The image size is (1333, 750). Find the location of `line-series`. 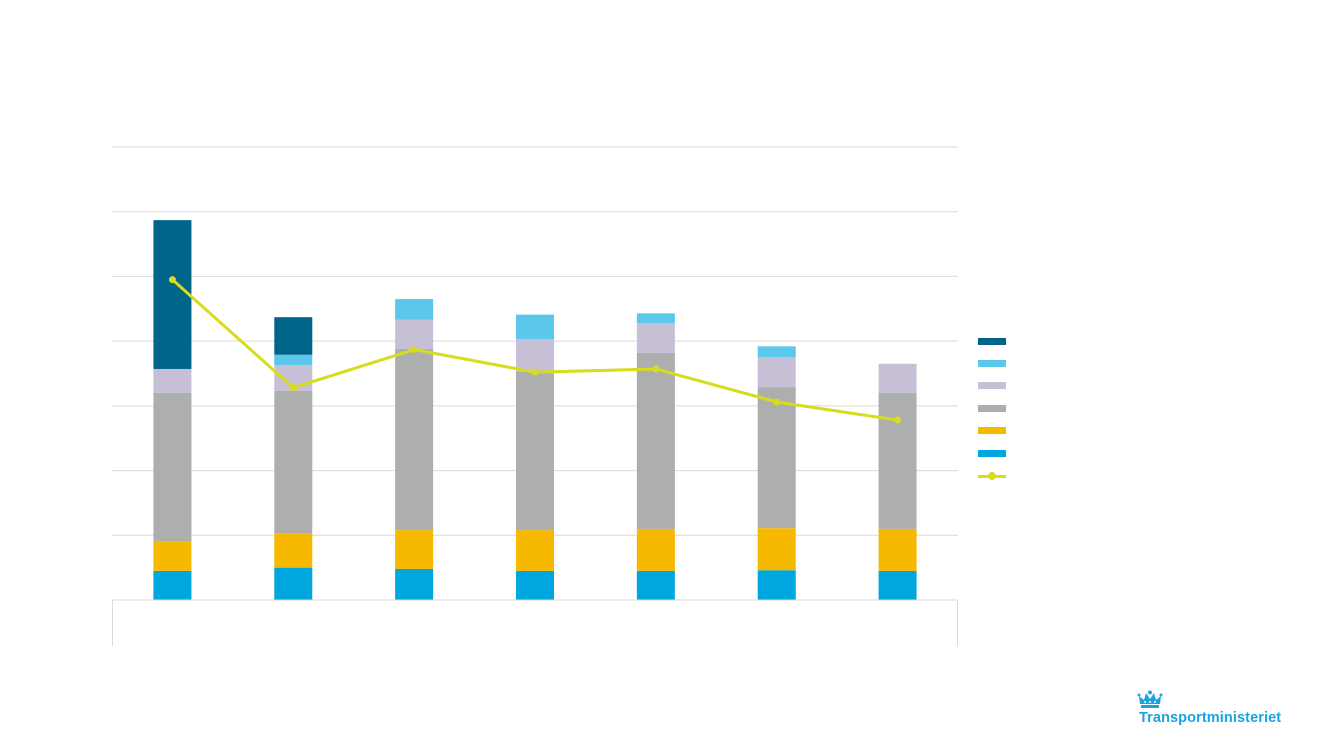

line-series is located at coordinates (535, 350).